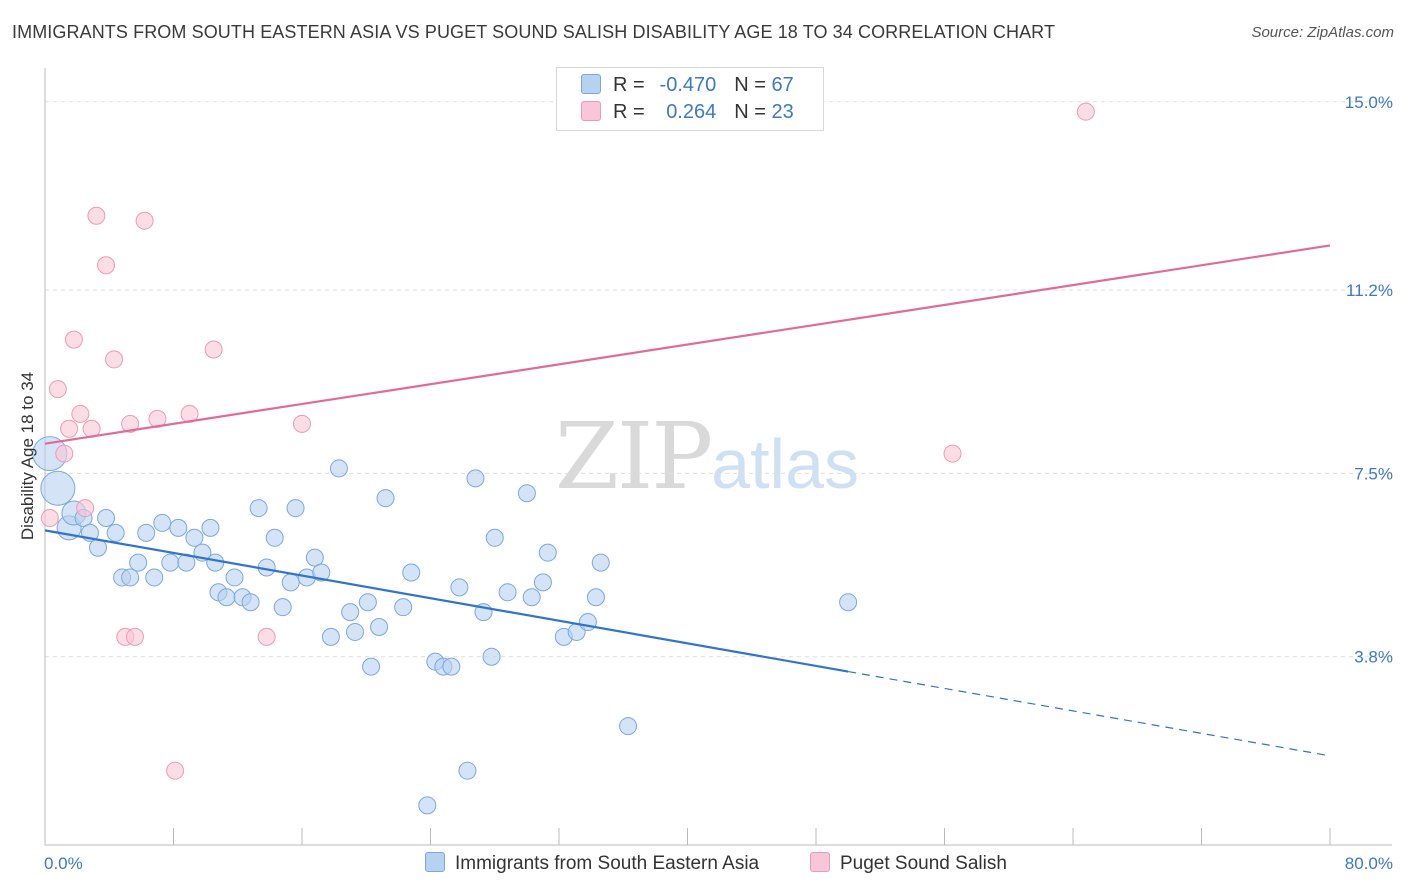 The height and width of the screenshot is (892, 1406). Describe the element at coordinates (782, 112) in the screenshot. I see `n-value: 23` at that location.